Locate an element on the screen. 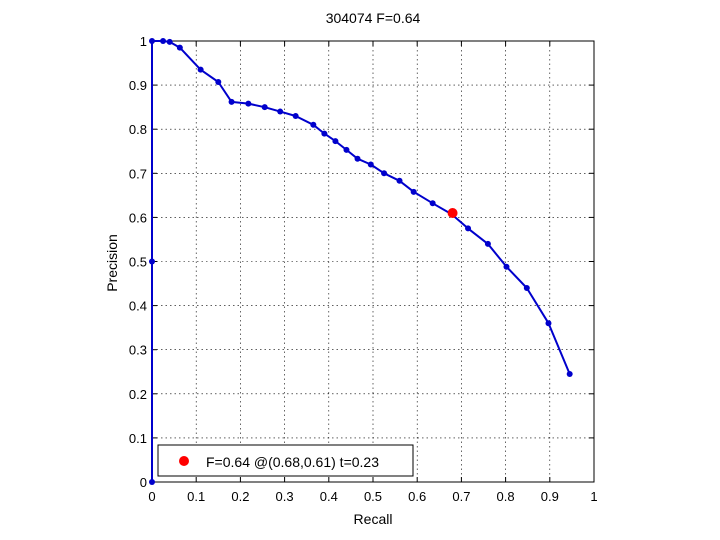 The width and height of the screenshot is (720, 540). legend-entry-label: F=0.64 @(0.68,0.61) t=0.23 is located at coordinates (292, 462).